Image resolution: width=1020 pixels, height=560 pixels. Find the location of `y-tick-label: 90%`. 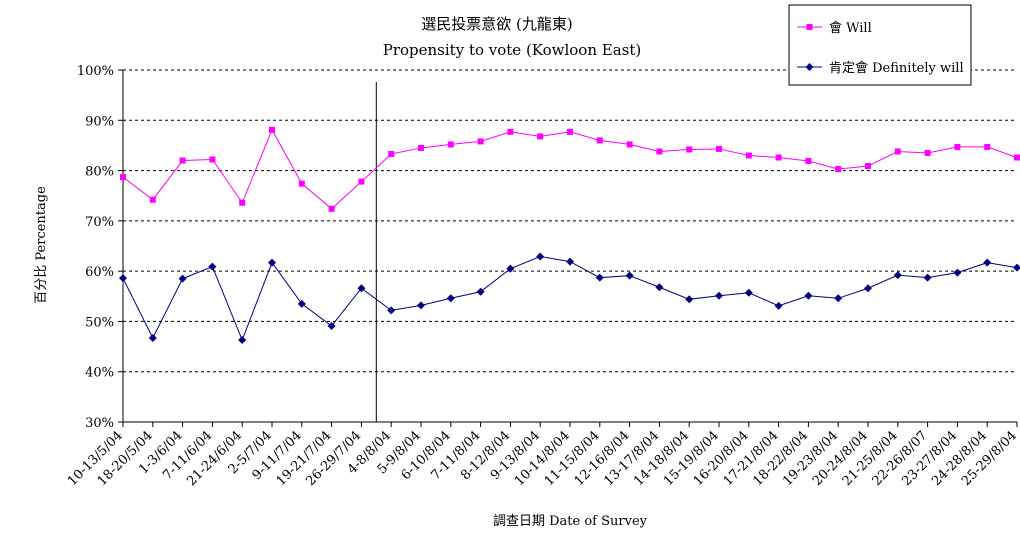

y-tick-label: 90% is located at coordinates (99, 121).